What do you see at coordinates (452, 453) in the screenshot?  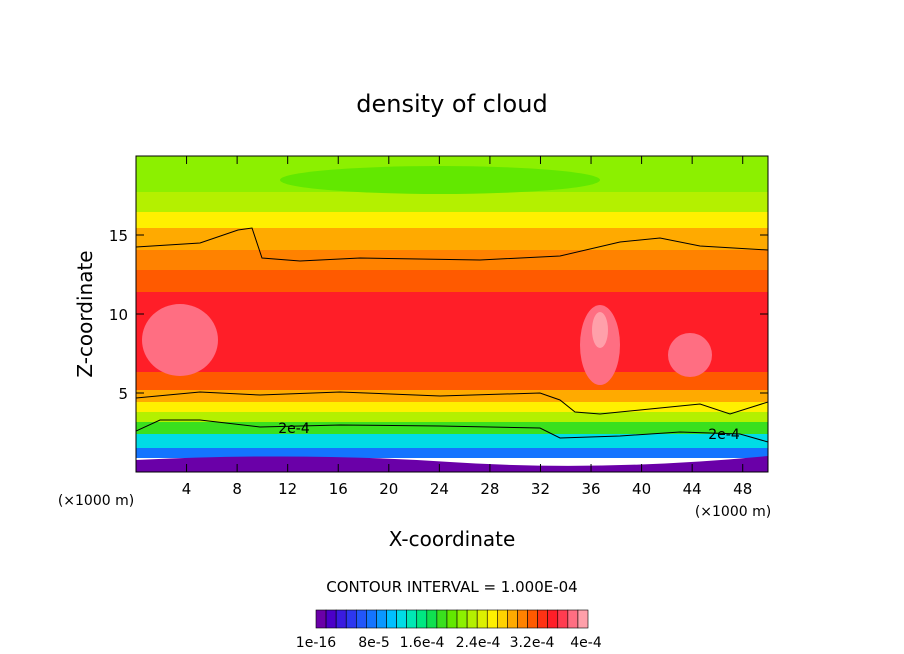 I see `band-blue` at bounding box center [452, 453].